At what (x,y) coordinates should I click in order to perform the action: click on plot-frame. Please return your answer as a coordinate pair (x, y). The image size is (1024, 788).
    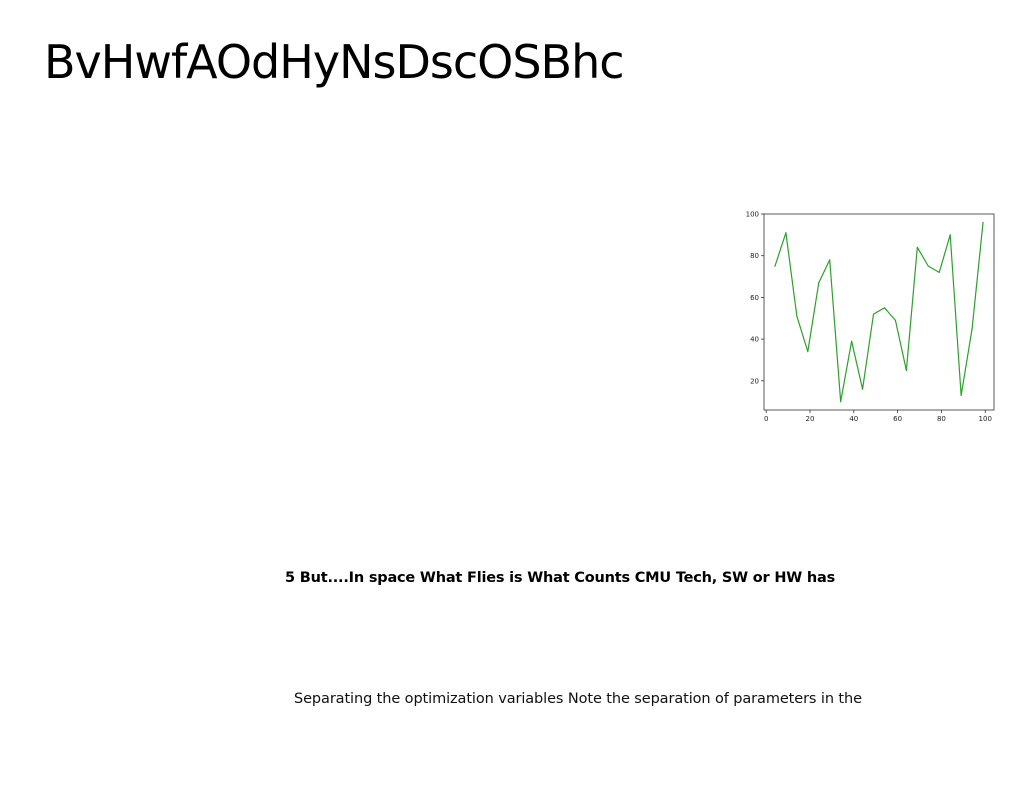
    Looking at the image, I should click on (879, 312).